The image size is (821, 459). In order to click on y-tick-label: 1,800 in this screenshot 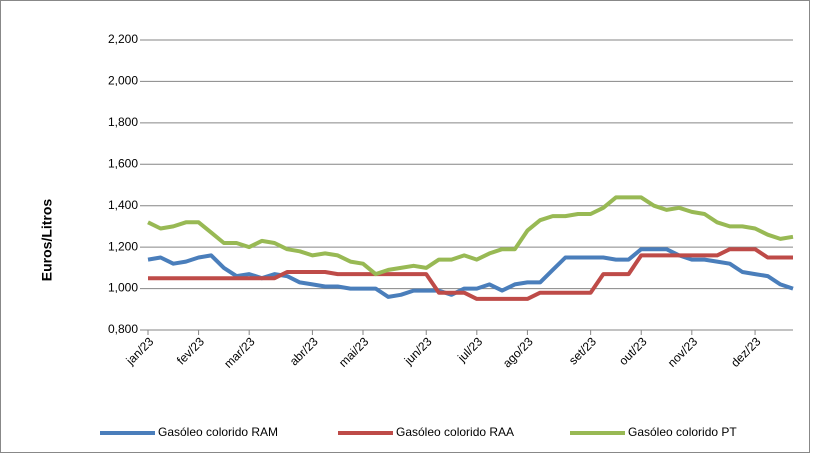, I will do `click(123, 122)`.